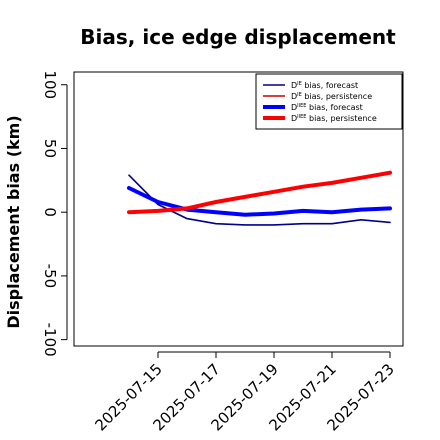  Describe the element at coordinates (327, 107) in the screenshot. I see `legend-label-3: DIIEE bias, forecast` at that location.